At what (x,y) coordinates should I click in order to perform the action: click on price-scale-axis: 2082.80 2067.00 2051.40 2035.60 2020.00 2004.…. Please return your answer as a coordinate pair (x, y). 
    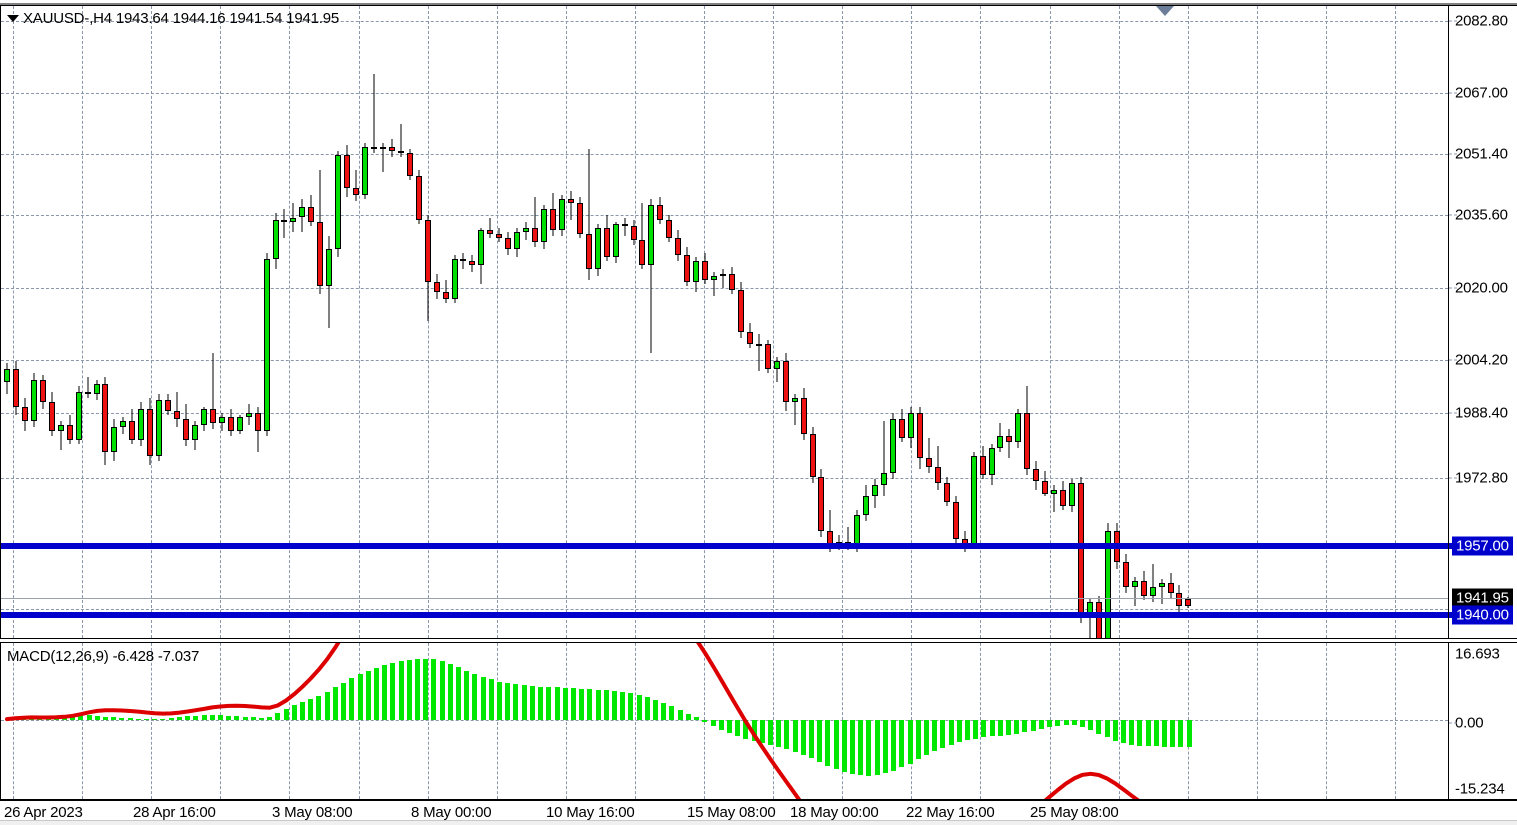
    Looking at the image, I should click on (1483, 322).